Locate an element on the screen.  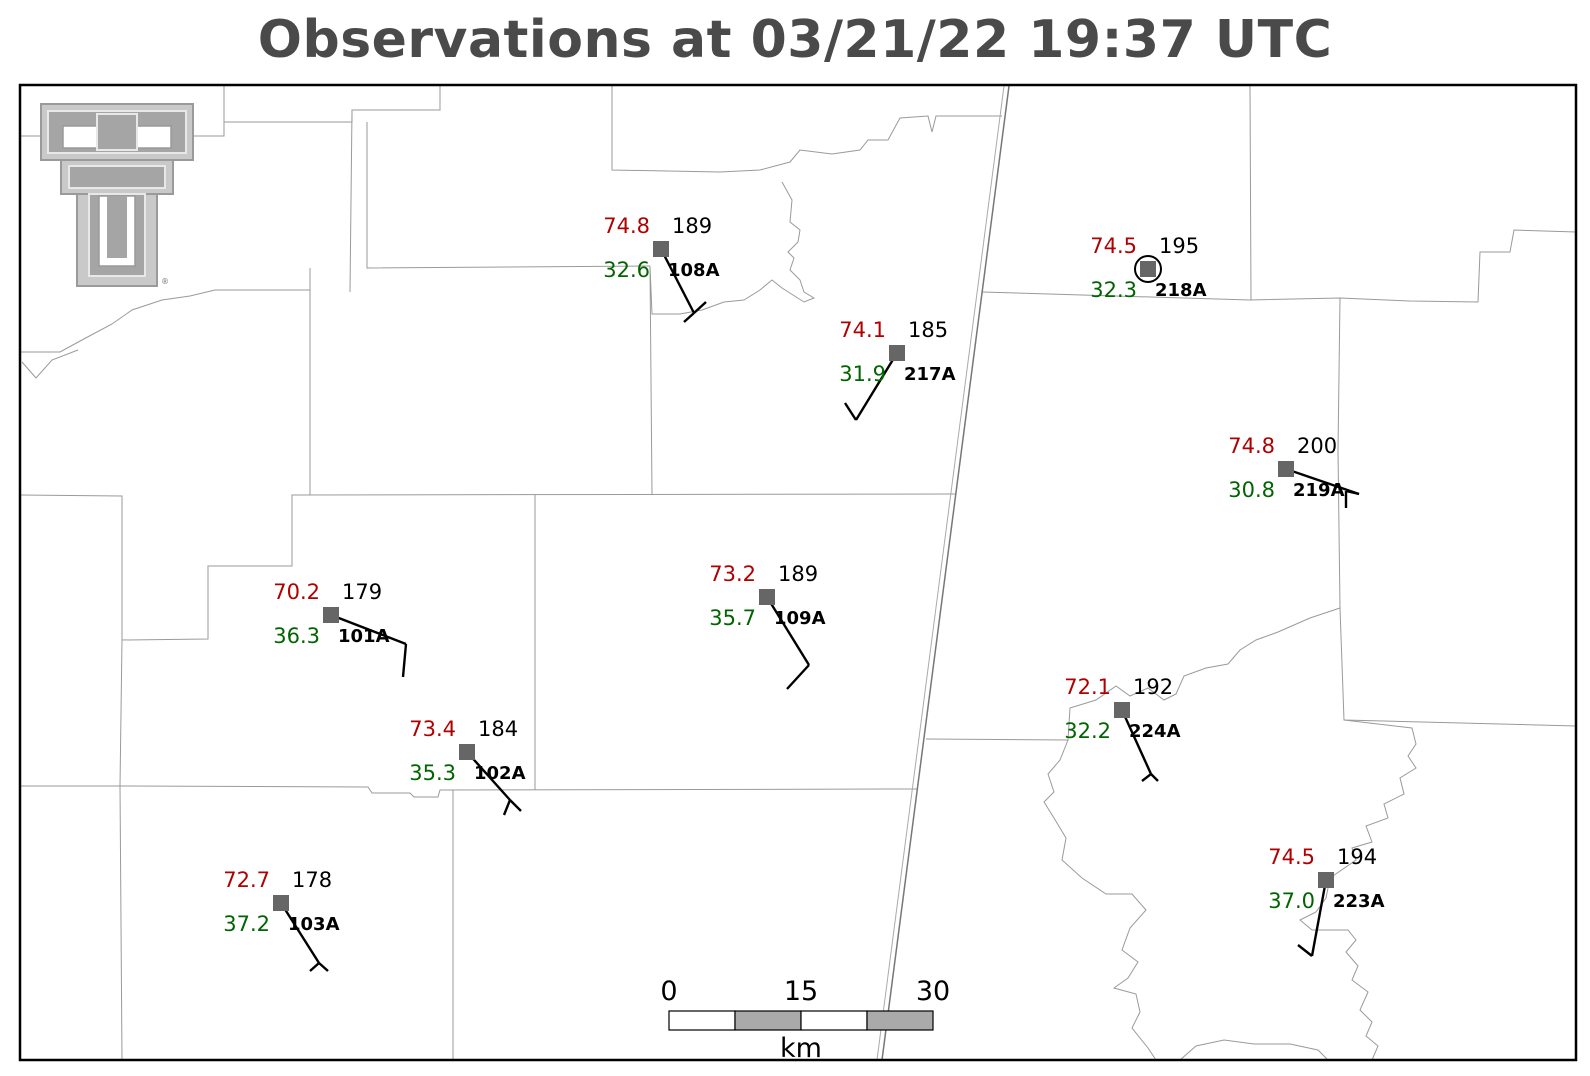
station-id: 224A is located at coordinates (1155, 731).